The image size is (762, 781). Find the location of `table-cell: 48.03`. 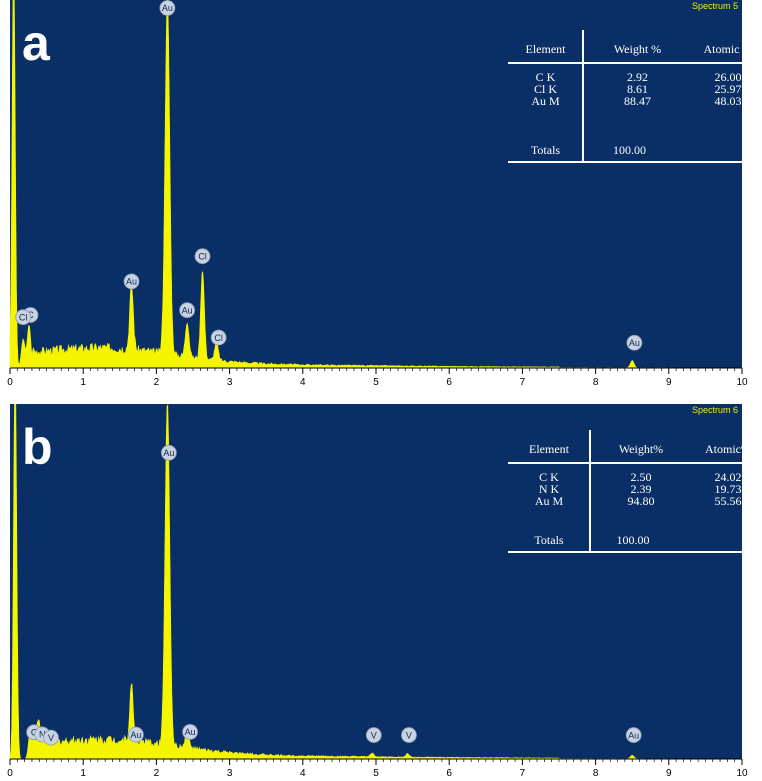

table-cell: 48.03 is located at coordinates (728, 101).